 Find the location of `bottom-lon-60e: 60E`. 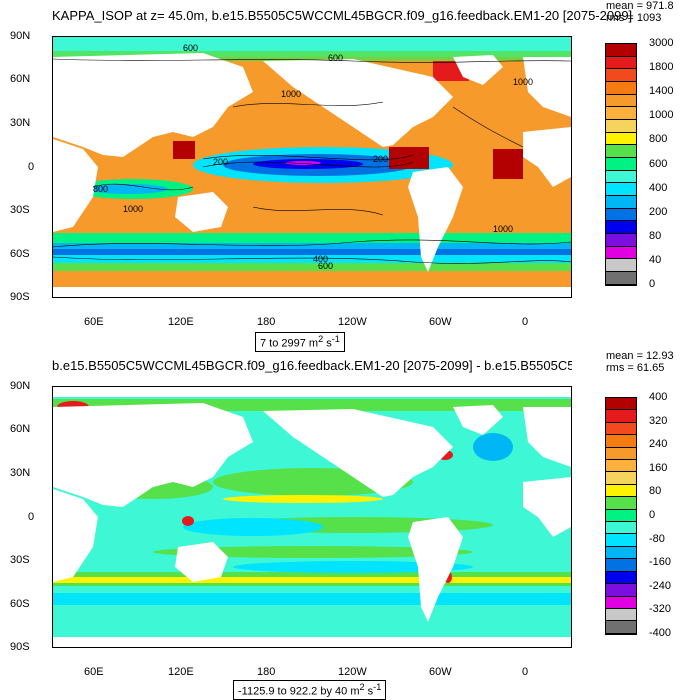

bottom-lon-60e: 60E is located at coordinates (94, 672).